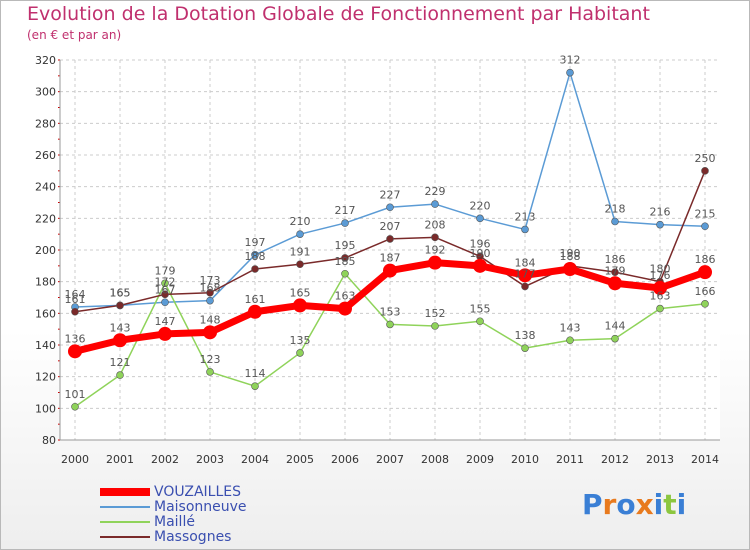 The image size is (750, 550). I want to click on x-tick-label: 2014, so click(705, 459).